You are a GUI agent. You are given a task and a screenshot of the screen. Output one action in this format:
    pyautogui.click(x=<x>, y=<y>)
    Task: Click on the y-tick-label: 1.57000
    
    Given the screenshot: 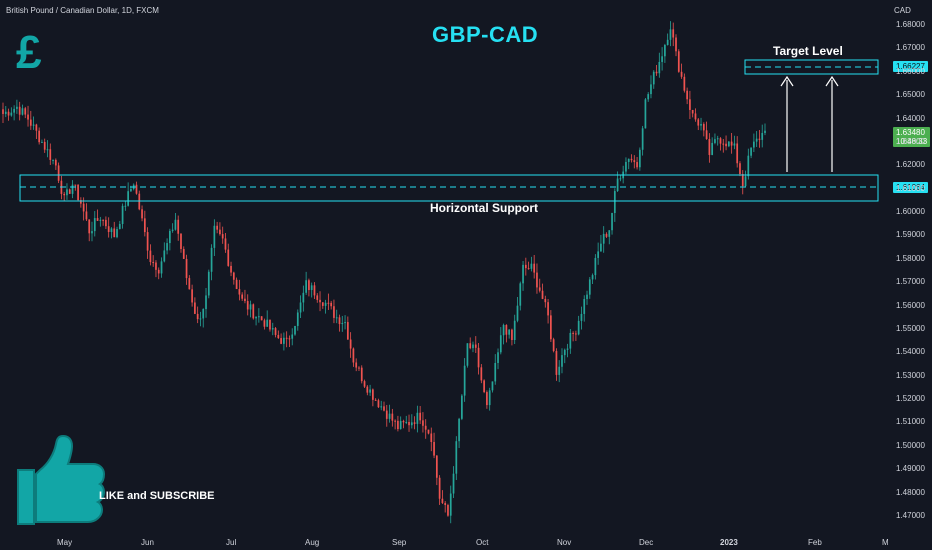 What is the action you would take?
    pyautogui.click(x=910, y=282)
    